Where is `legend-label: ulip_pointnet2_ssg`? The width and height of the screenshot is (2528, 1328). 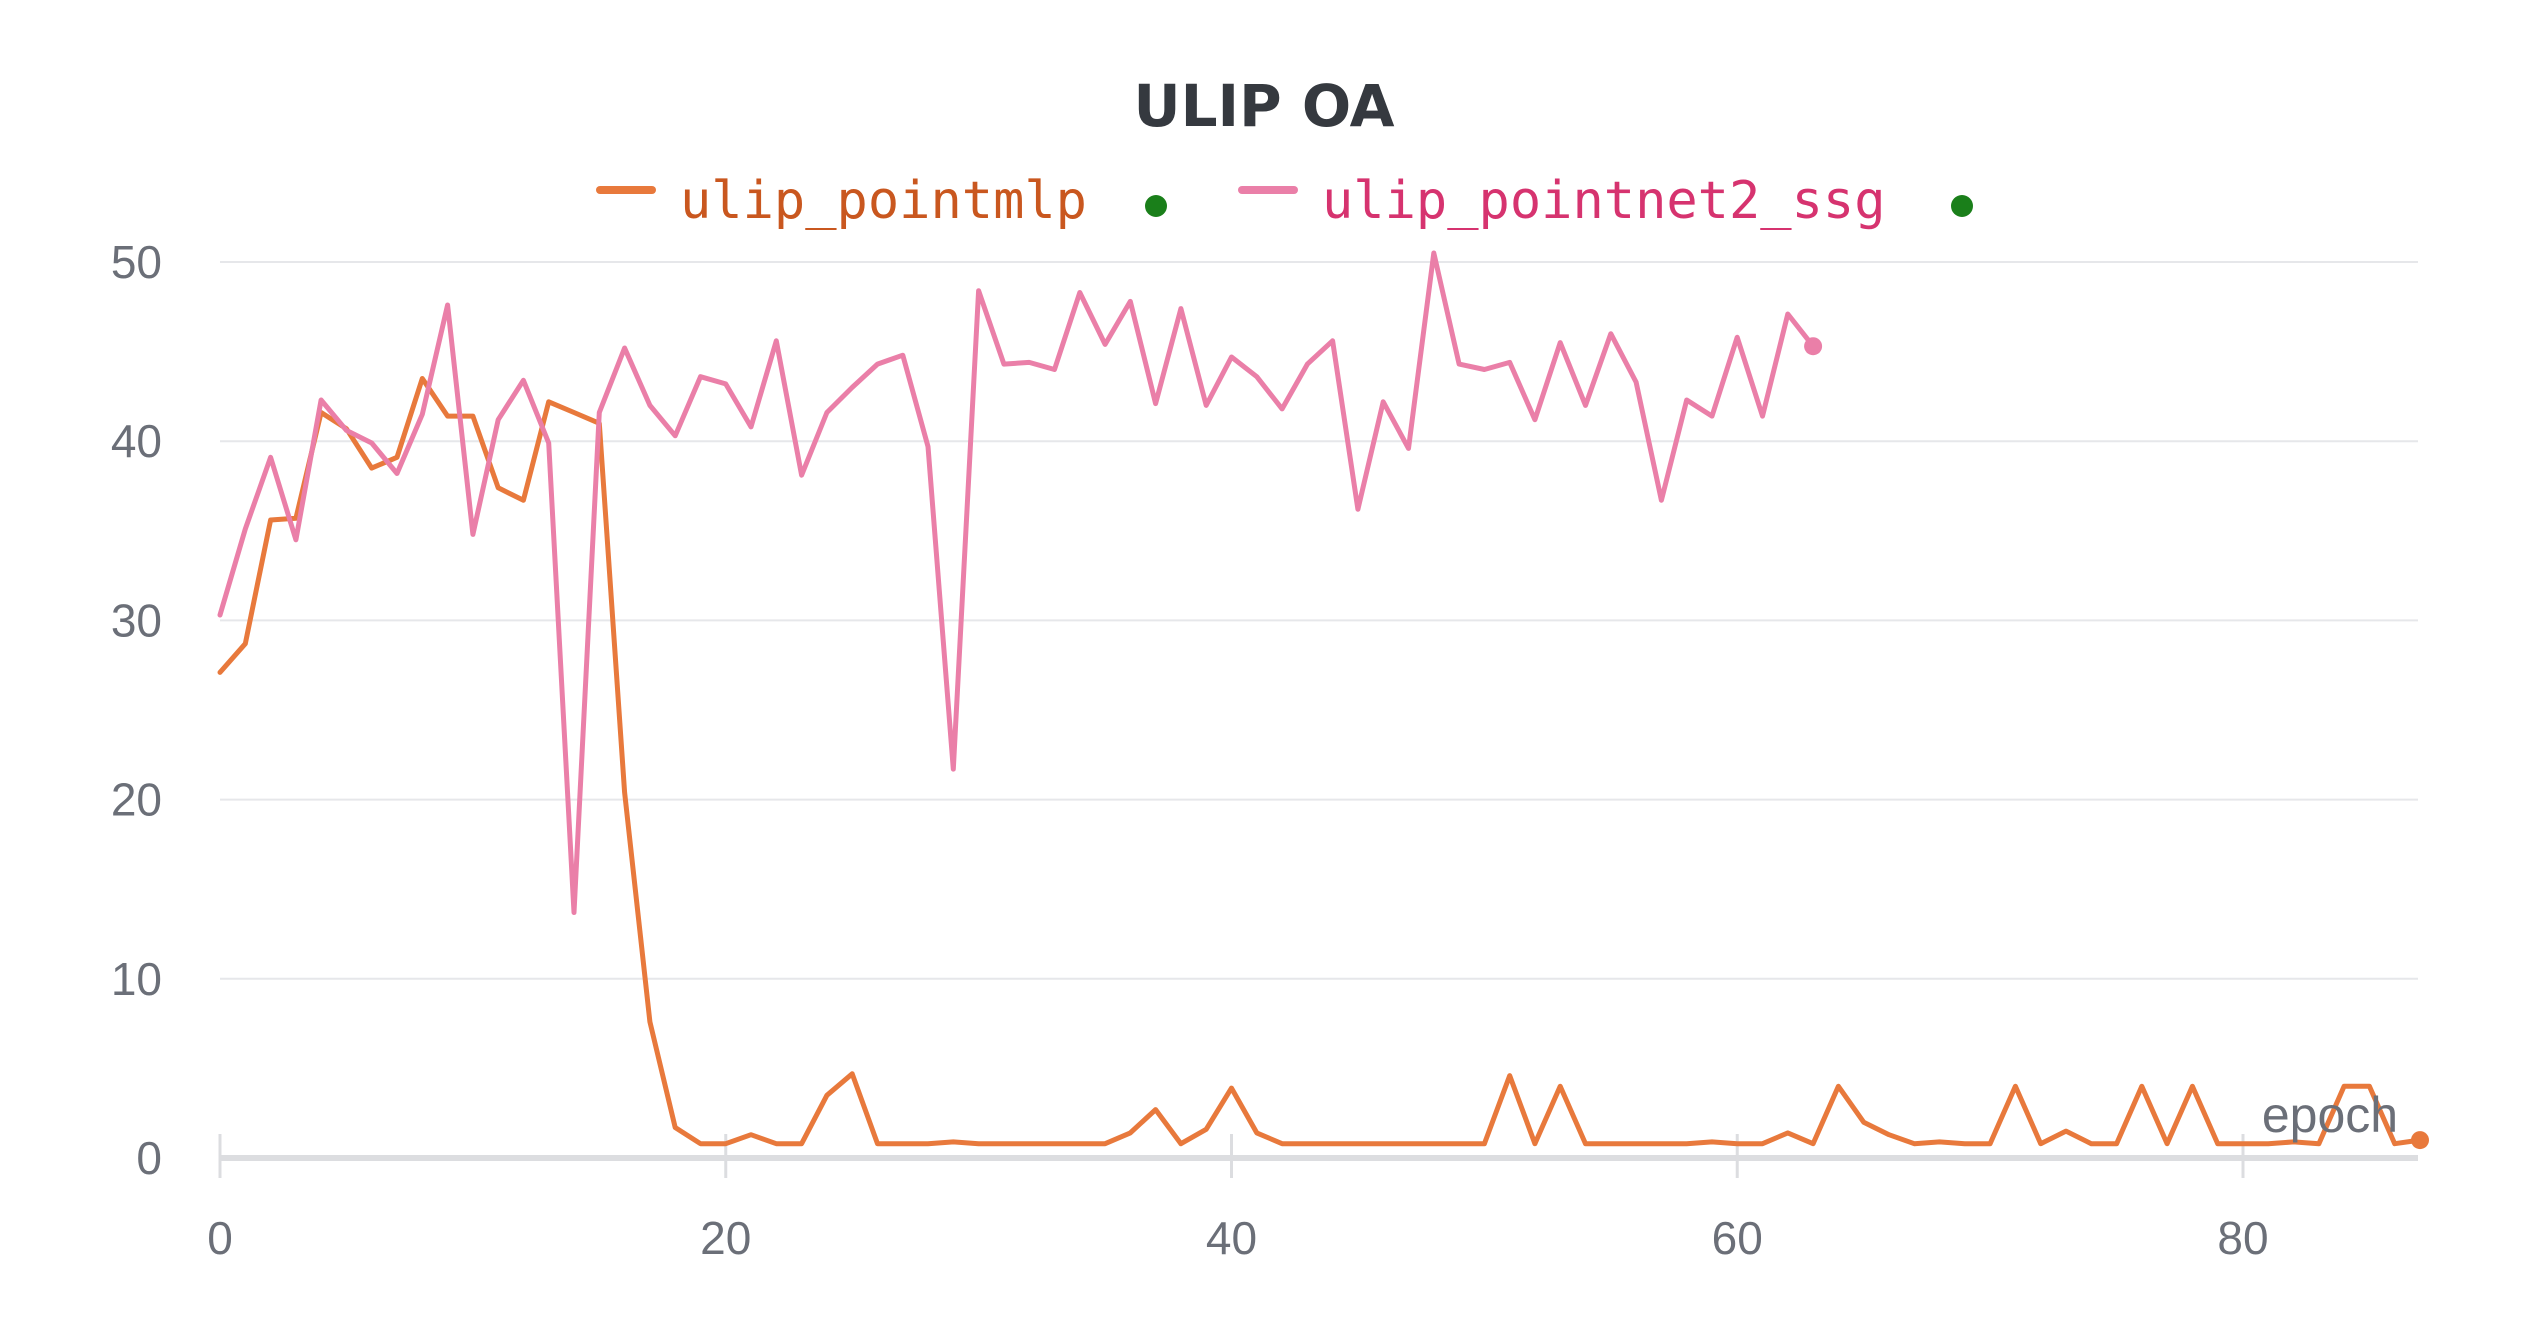 legend-label: ulip_pointnet2_ssg is located at coordinates (1604, 201).